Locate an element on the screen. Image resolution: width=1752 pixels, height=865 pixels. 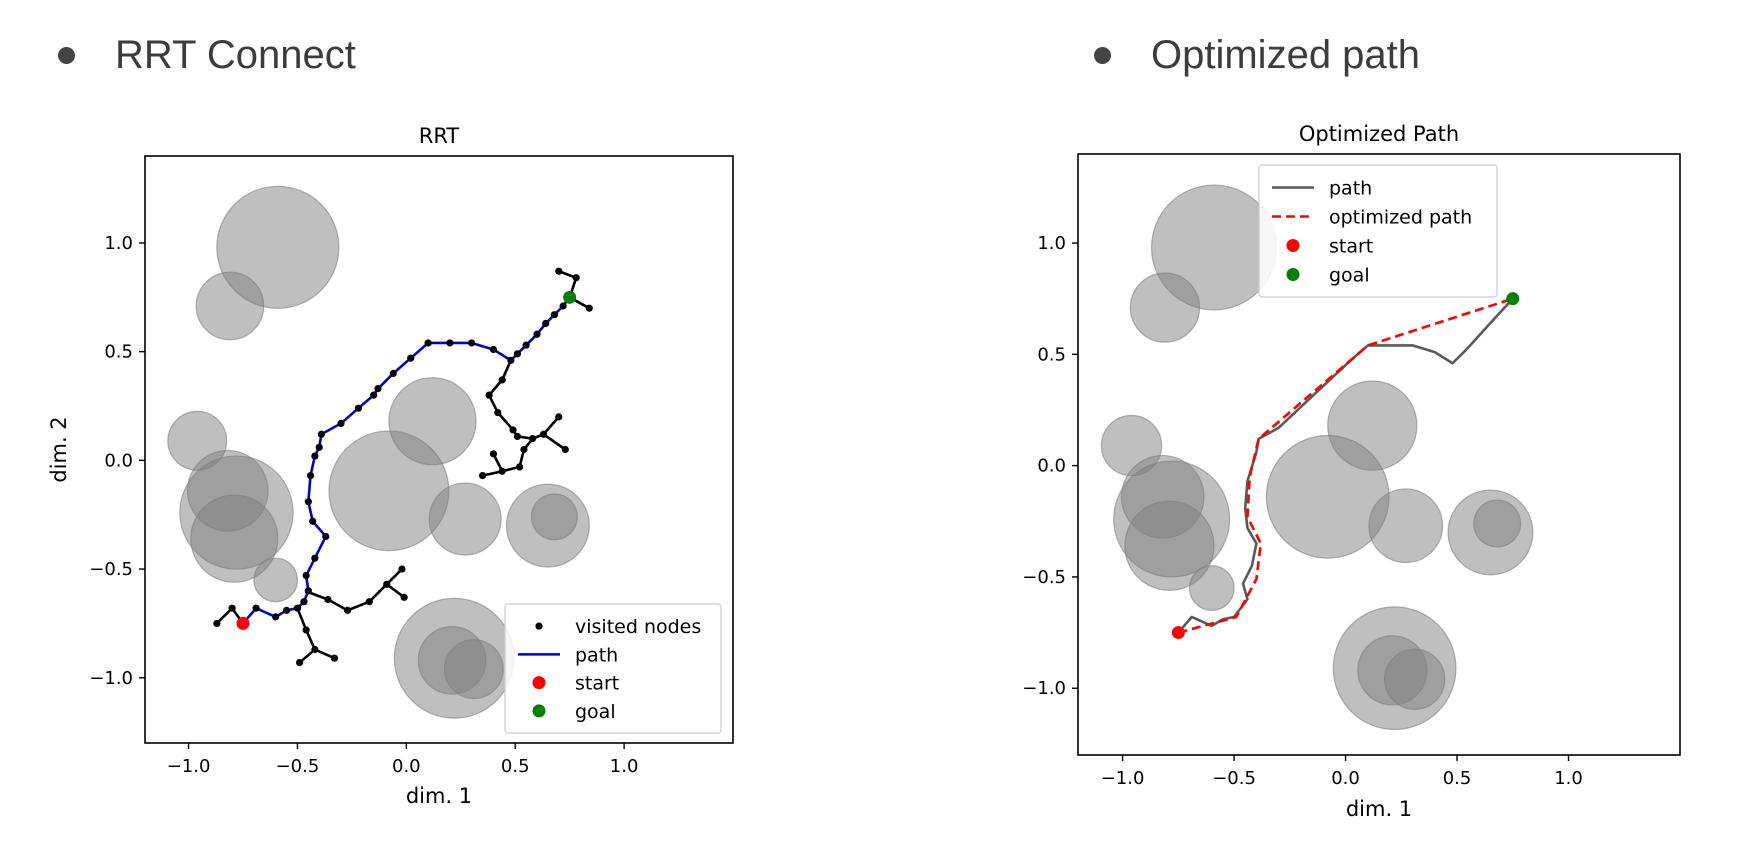
legend-goal-marker is located at coordinates (1293, 274).